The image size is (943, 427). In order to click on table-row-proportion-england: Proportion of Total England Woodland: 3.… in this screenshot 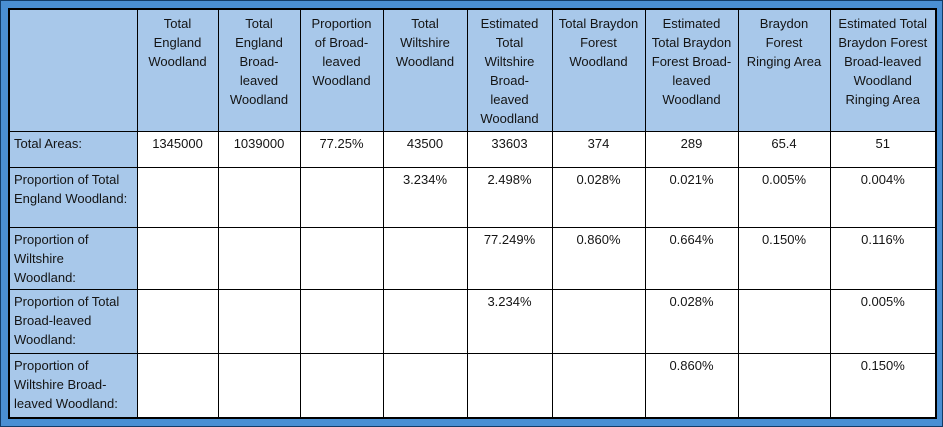, I will do `click(472, 197)`.